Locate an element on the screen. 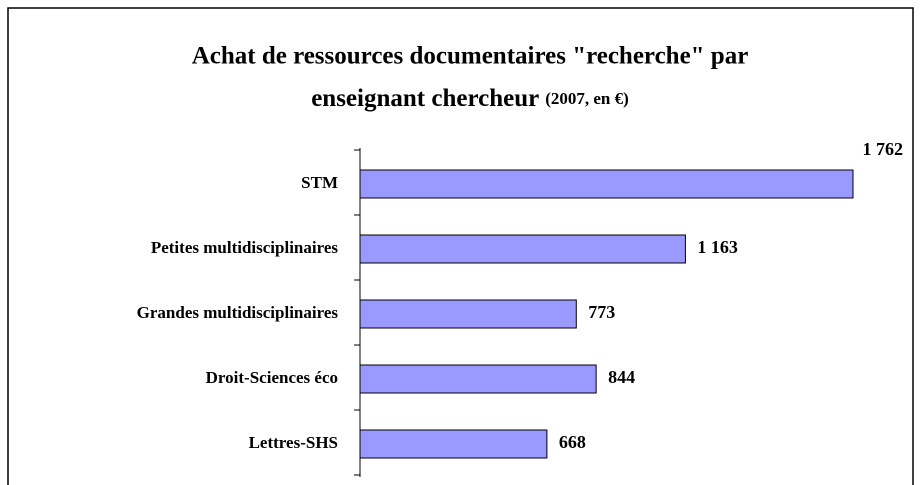  category-label: Petites multidisciplinaires is located at coordinates (245, 247).